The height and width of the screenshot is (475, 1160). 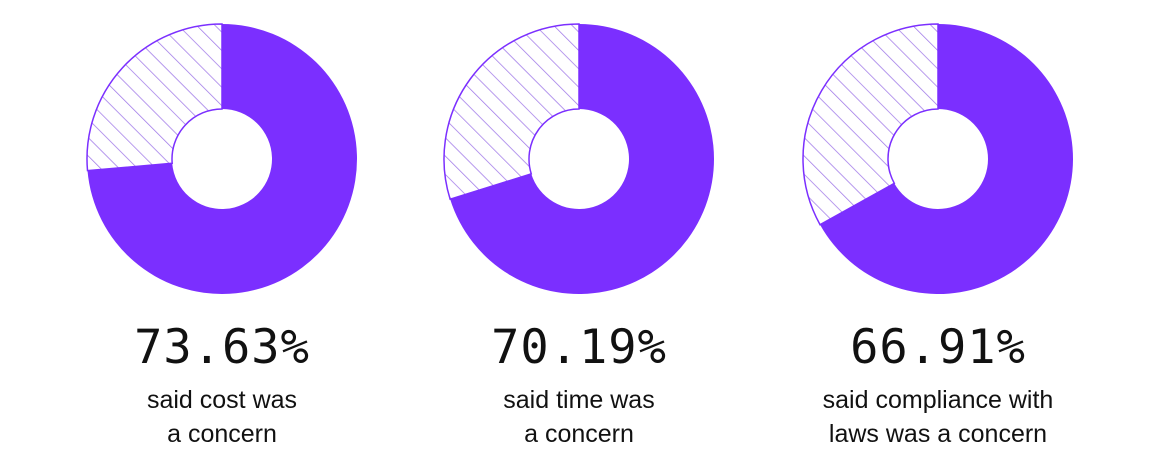 What do you see at coordinates (222, 400) in the screenshot?
I see `caption-1-line-1: said cost was` at bounding box center [222, 400].